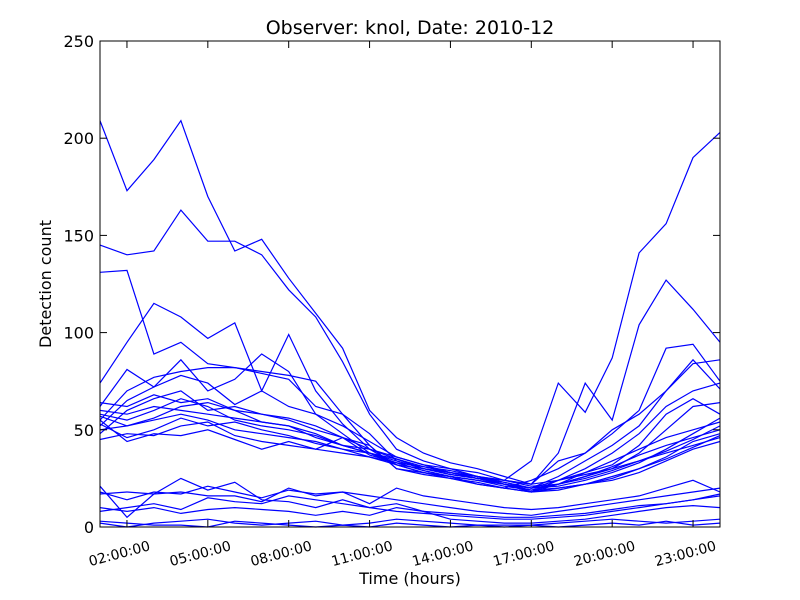  What do you see at coordinates (78, 235) in the screenshot?
I see `y-tick-label: 150` at bounding box center [78, 235].